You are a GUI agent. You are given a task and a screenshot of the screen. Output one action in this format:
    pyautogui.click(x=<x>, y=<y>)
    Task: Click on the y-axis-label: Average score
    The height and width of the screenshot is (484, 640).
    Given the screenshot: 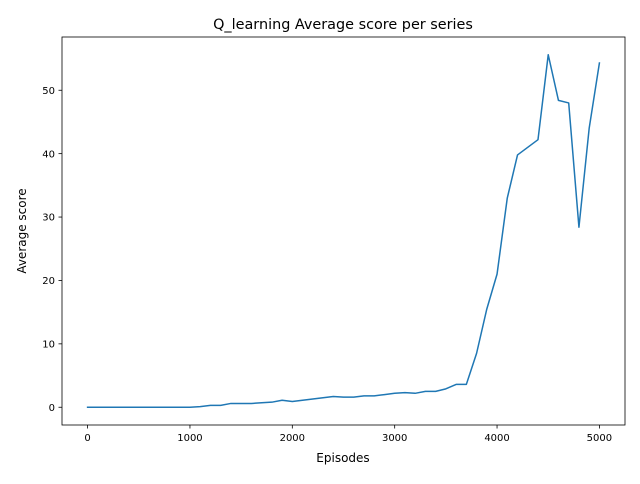 What is the action you would take?
    pyautogui.click(x=22, y=230)
    